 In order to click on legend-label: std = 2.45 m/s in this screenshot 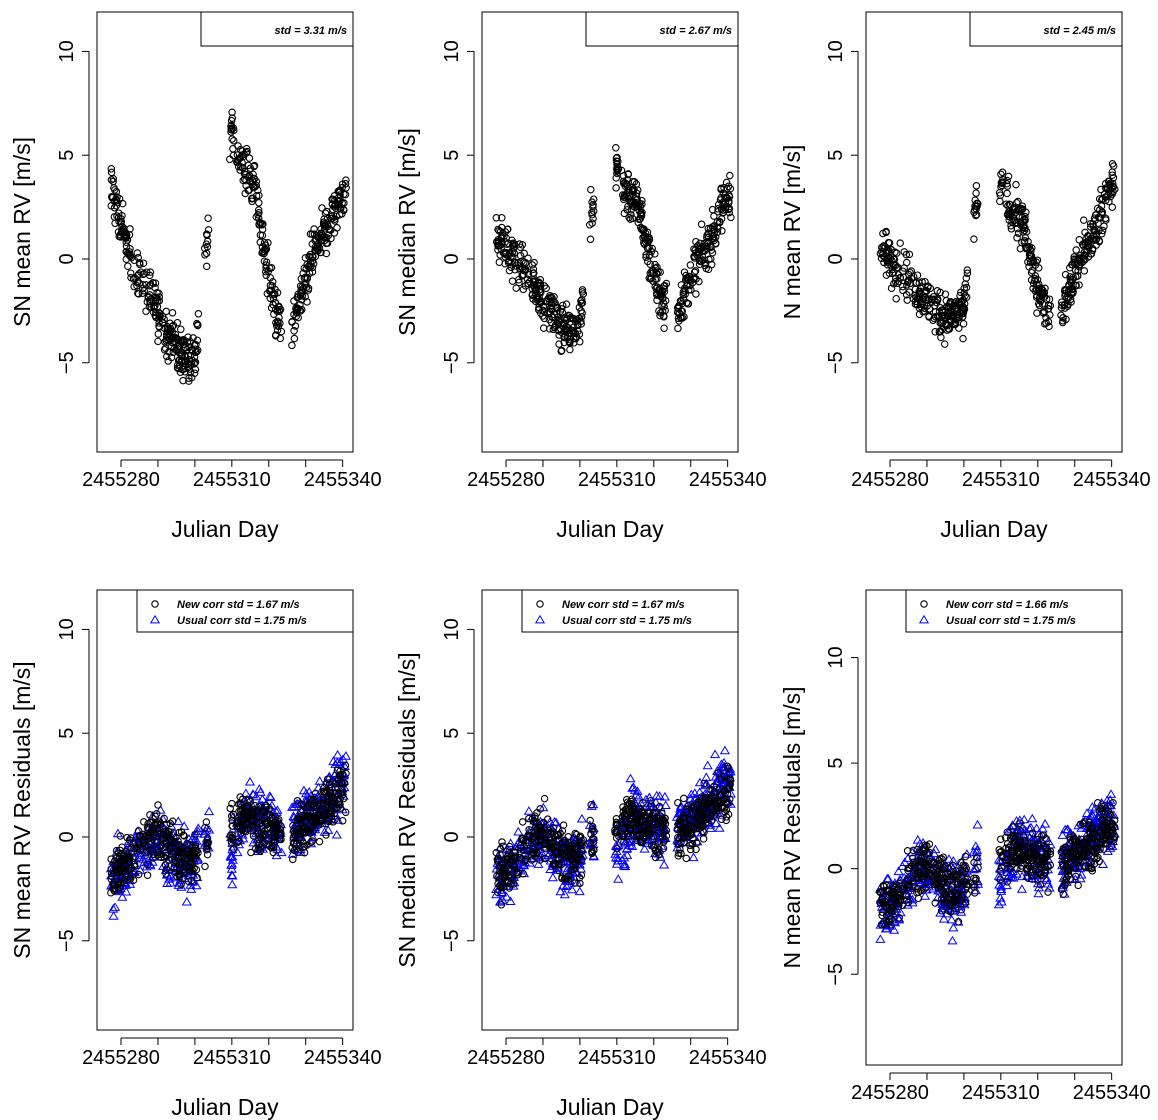, I will do `click(1080, 31)`.